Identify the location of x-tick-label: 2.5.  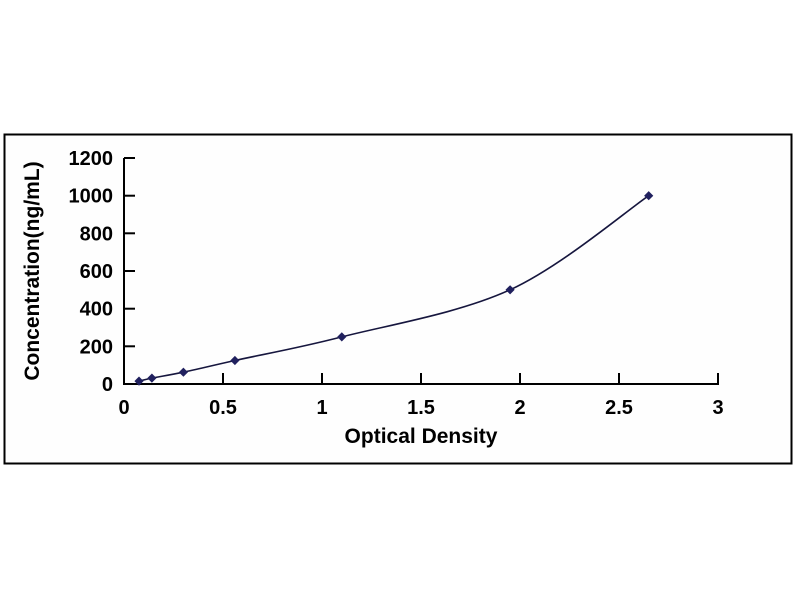
(619, 408).